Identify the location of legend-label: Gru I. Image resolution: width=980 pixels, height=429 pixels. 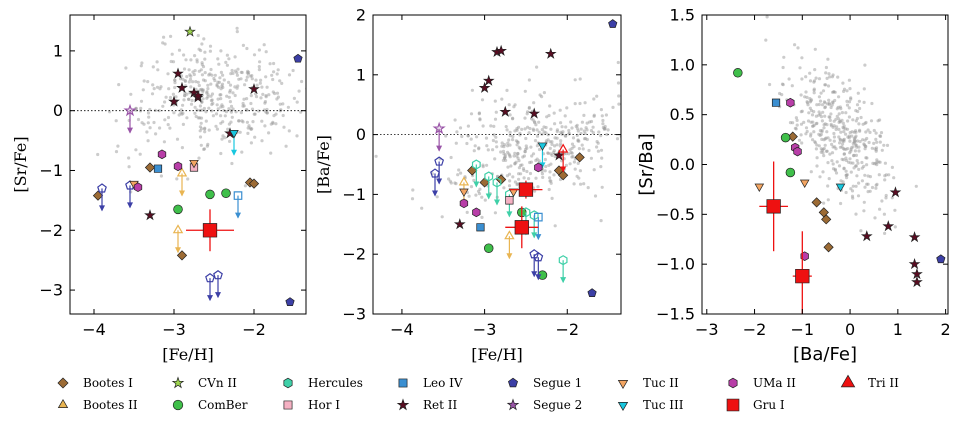
(769, 405).